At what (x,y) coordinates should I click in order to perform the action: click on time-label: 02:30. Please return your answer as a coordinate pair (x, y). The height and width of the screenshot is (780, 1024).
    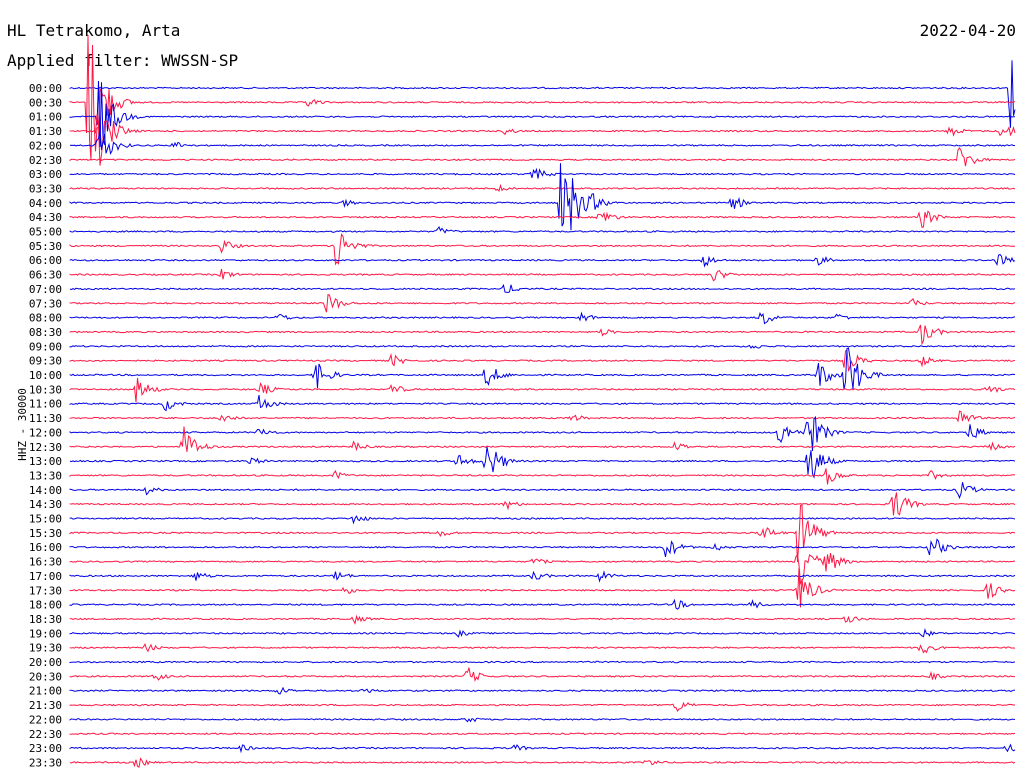
    Looking at the image, I should click on (45, 160).